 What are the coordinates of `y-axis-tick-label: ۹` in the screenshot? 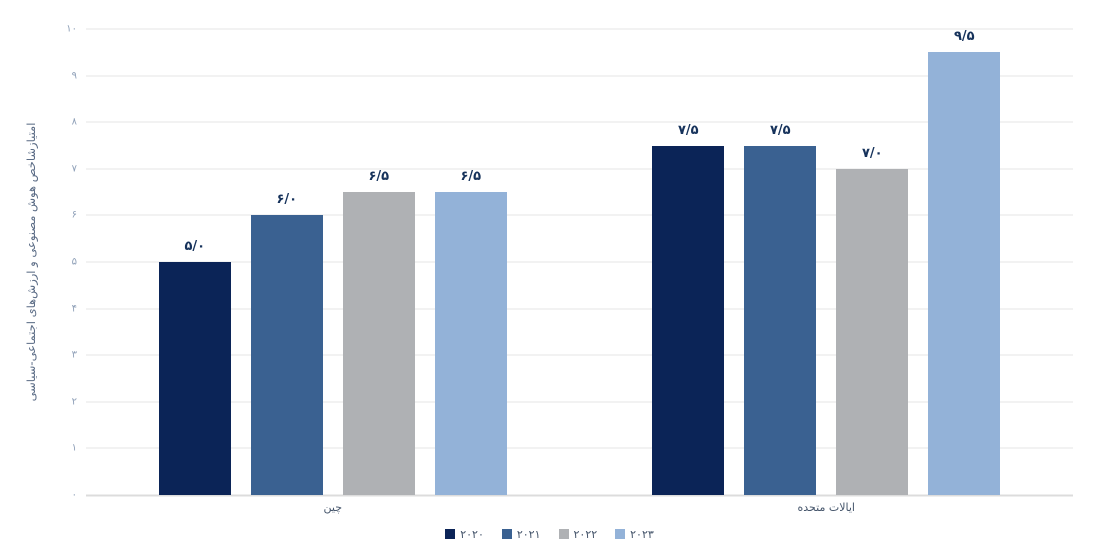 It's located at (74, 76).